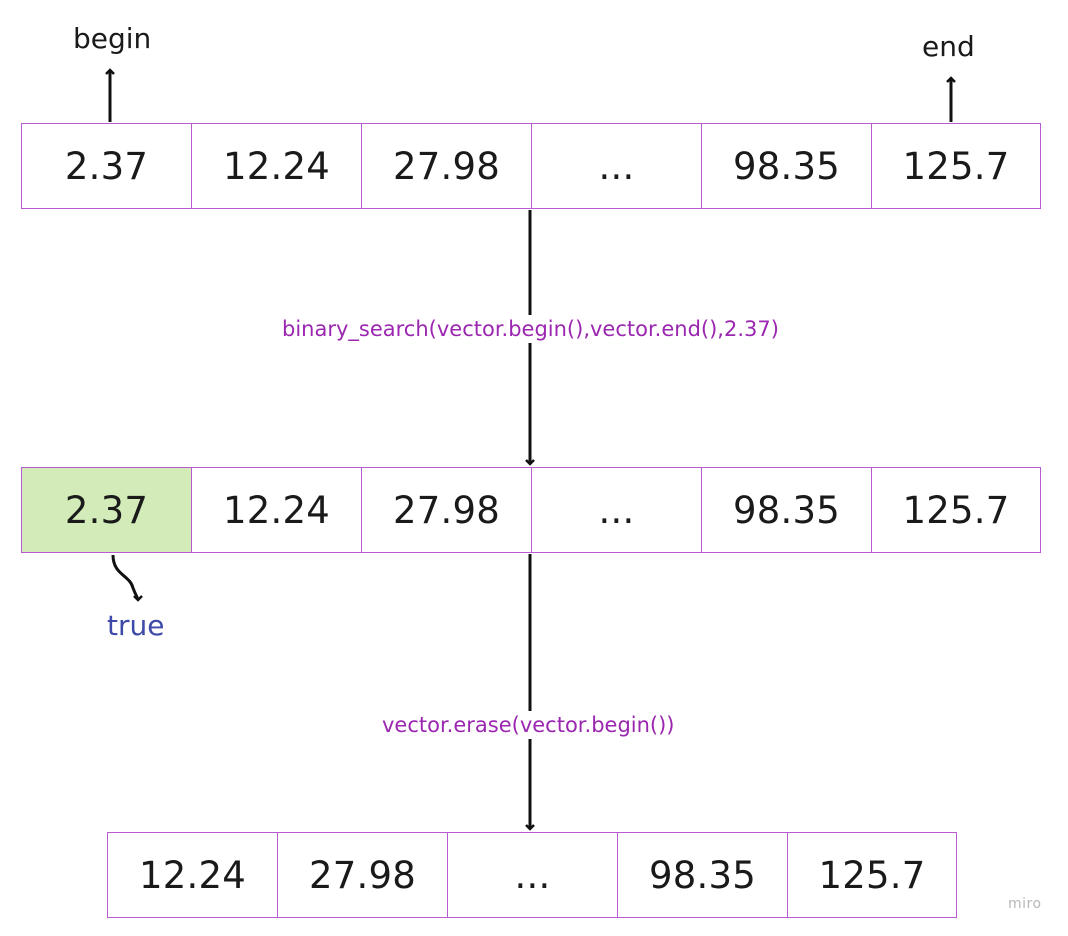  I want to click on searched-vector: 2.37 12.24 27.98 ... 98.35 125.7, so click(531, 510).